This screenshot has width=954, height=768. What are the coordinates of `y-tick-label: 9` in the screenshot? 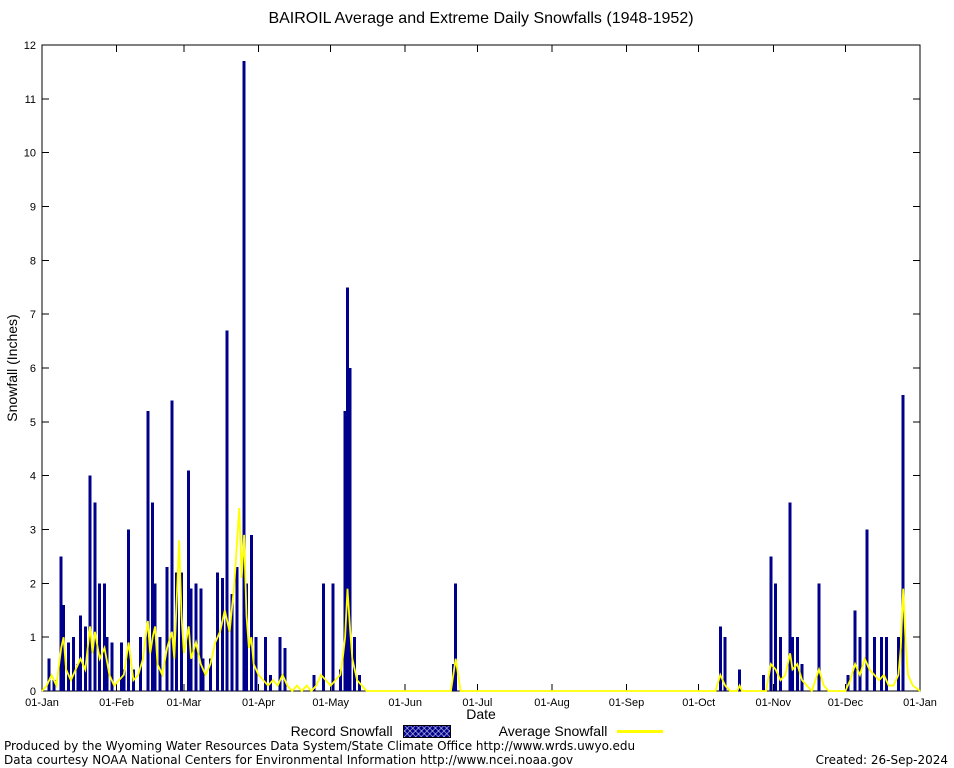 It's located at (33, 208).